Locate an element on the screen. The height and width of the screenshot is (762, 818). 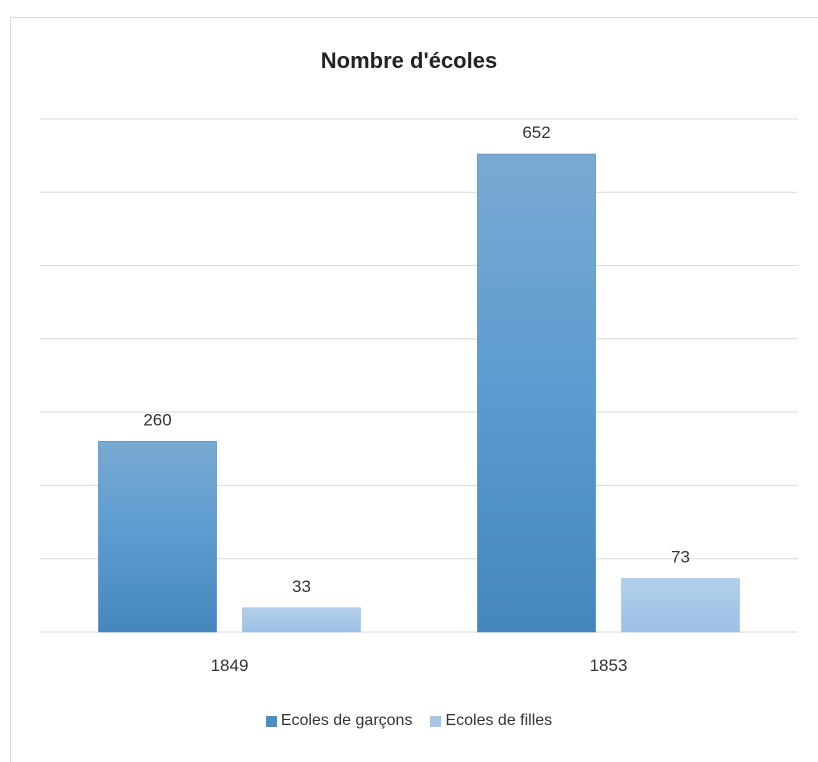
legend-item-girls: Ecoles de filles is located at coordinates (491, 721).